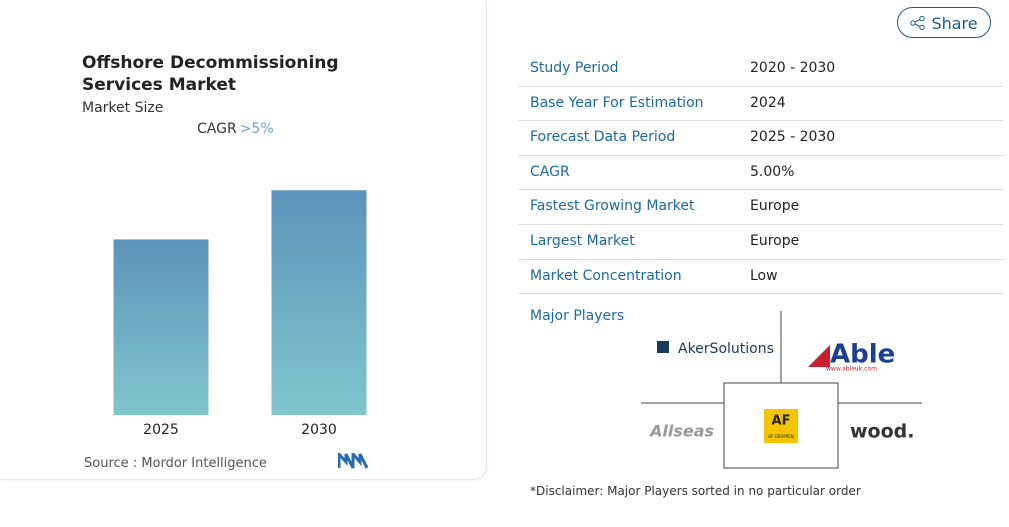 This screenshot has width=1009, height=527. I want to click on row-label: Largest Market, so click(582, 241).